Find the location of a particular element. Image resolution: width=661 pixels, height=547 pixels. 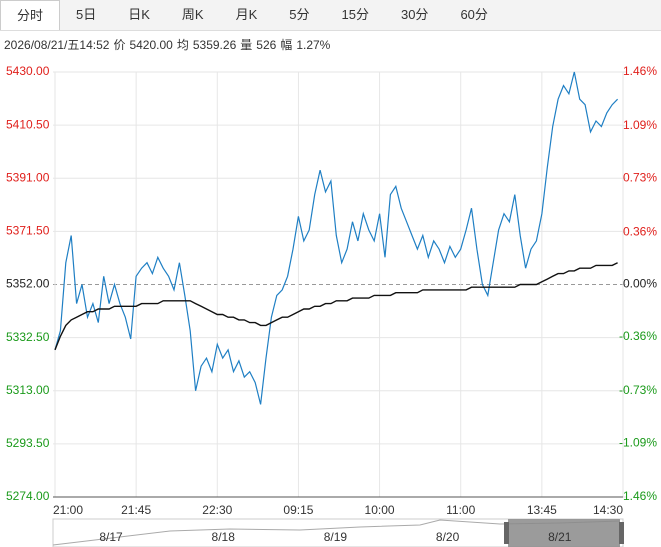

tab: 5分 is located at coordinates (299, 14).